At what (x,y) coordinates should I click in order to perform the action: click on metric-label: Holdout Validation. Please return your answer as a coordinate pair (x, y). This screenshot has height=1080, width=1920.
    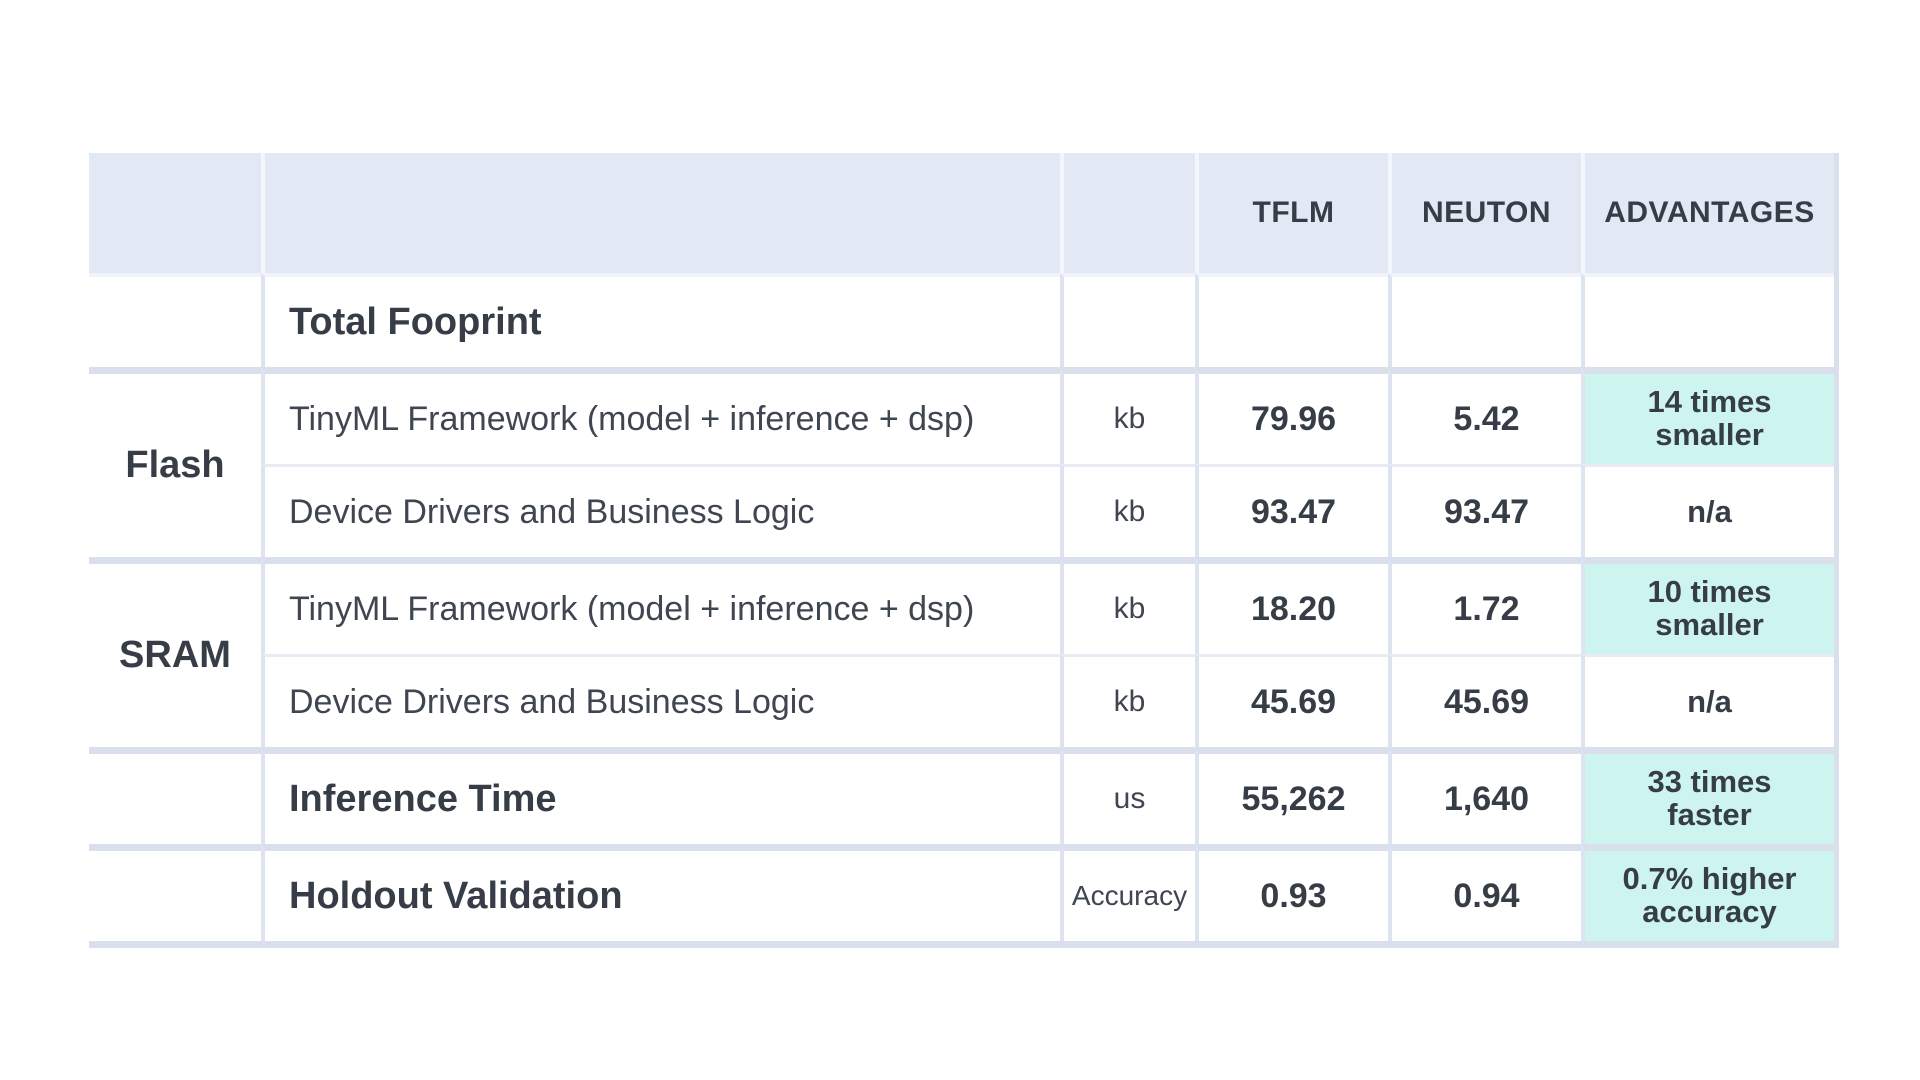
    Looking at the image, I should click on (660, 892).